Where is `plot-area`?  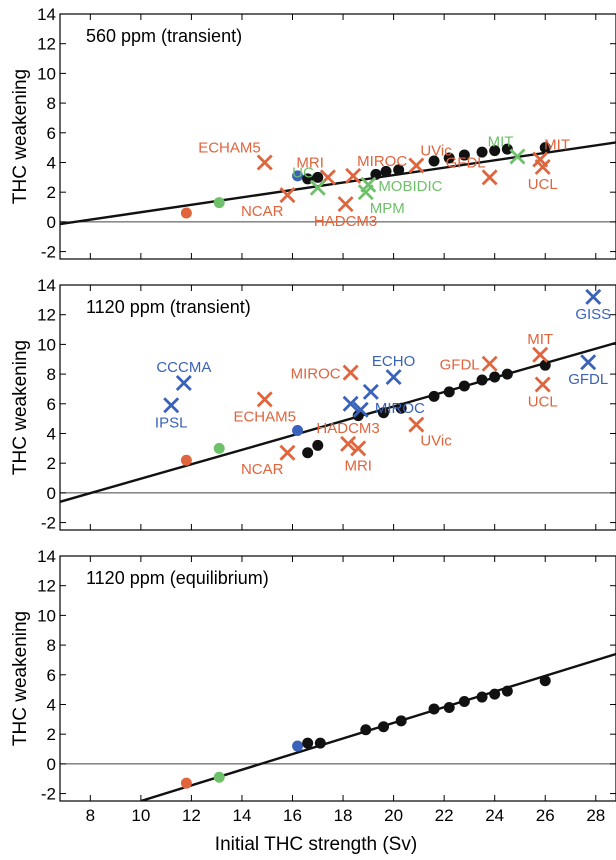 plot-area is located at coordinates (338, 183).